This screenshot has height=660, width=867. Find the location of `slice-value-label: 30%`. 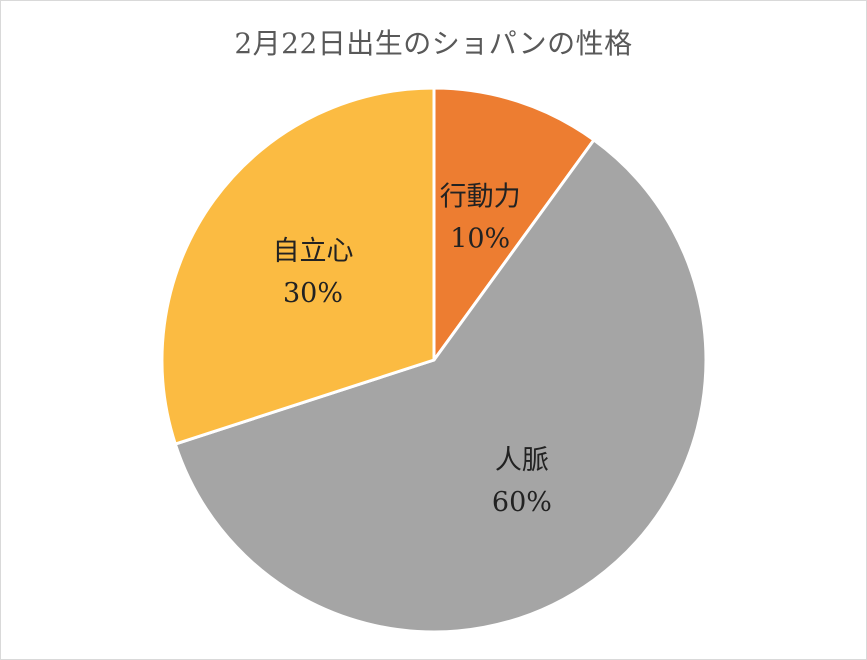

slice-value-label: 30% is located at coordinates (313, 293).